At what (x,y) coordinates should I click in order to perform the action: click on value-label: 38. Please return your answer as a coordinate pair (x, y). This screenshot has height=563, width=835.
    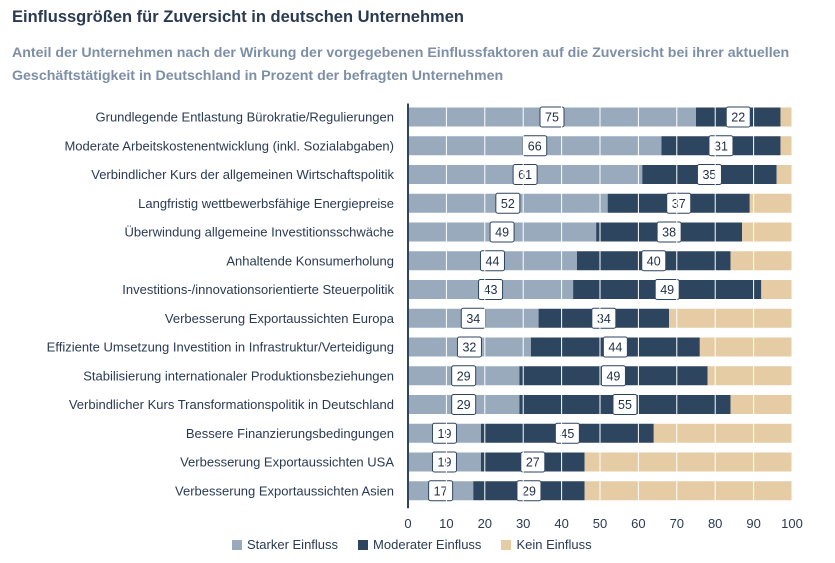
    Looking at the image, I should click on (669, 233).